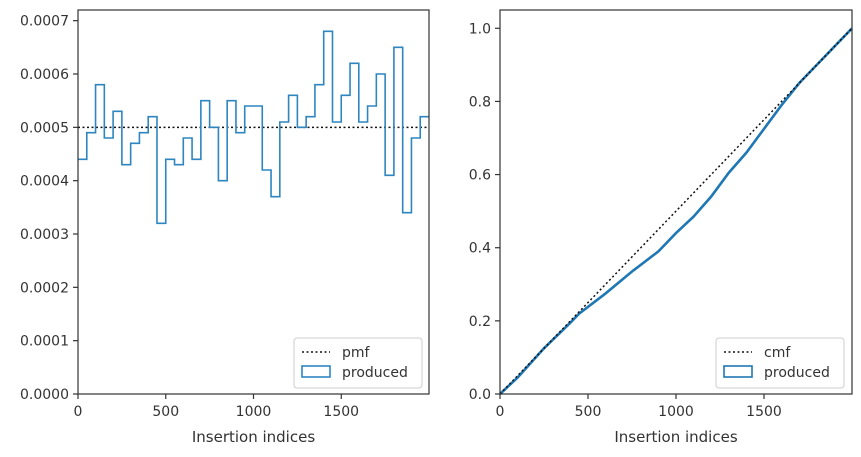  Describe the element at coordinates (777, 353) in the screenshot. I see `legend-cmf-label: cmf` at that location.